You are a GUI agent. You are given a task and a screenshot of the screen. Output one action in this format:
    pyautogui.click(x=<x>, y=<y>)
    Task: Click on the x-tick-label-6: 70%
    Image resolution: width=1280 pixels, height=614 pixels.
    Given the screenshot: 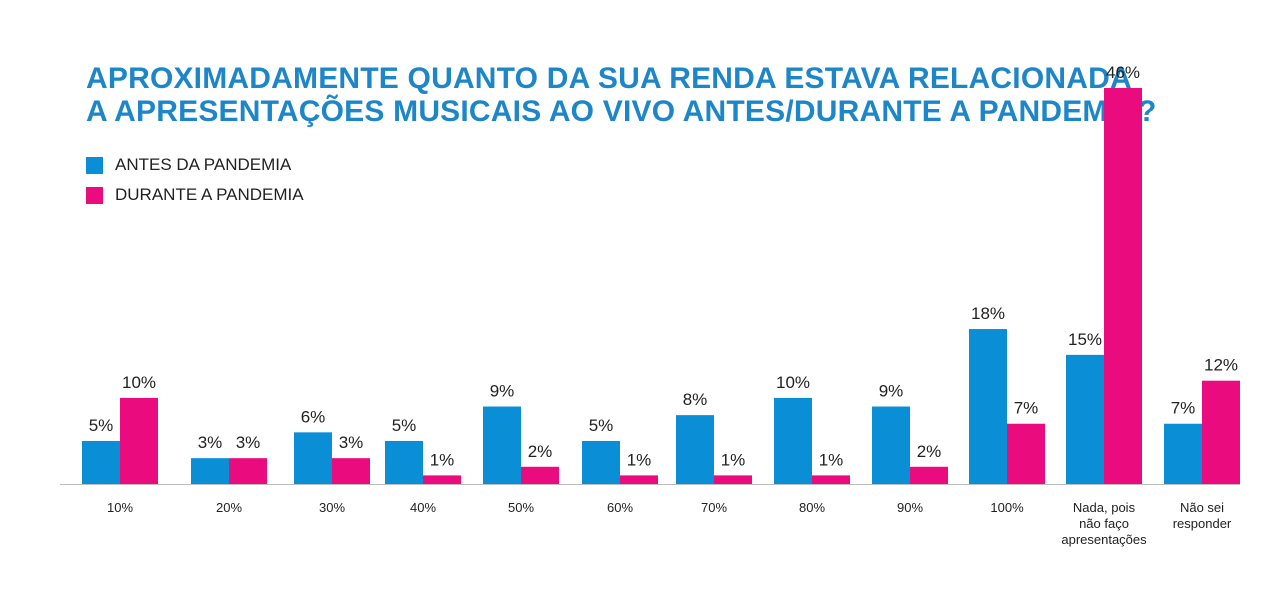 What is the action you would take?
    pyautogui.click(x=714, y=507)
    